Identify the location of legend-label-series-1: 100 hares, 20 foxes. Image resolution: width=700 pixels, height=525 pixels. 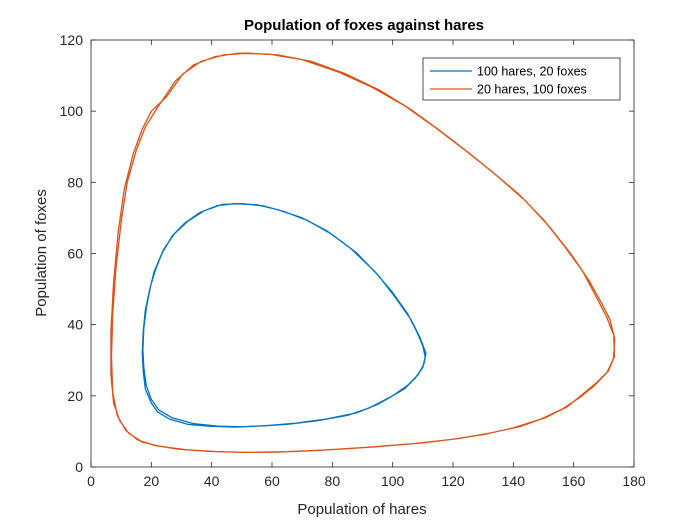
(532, 72).